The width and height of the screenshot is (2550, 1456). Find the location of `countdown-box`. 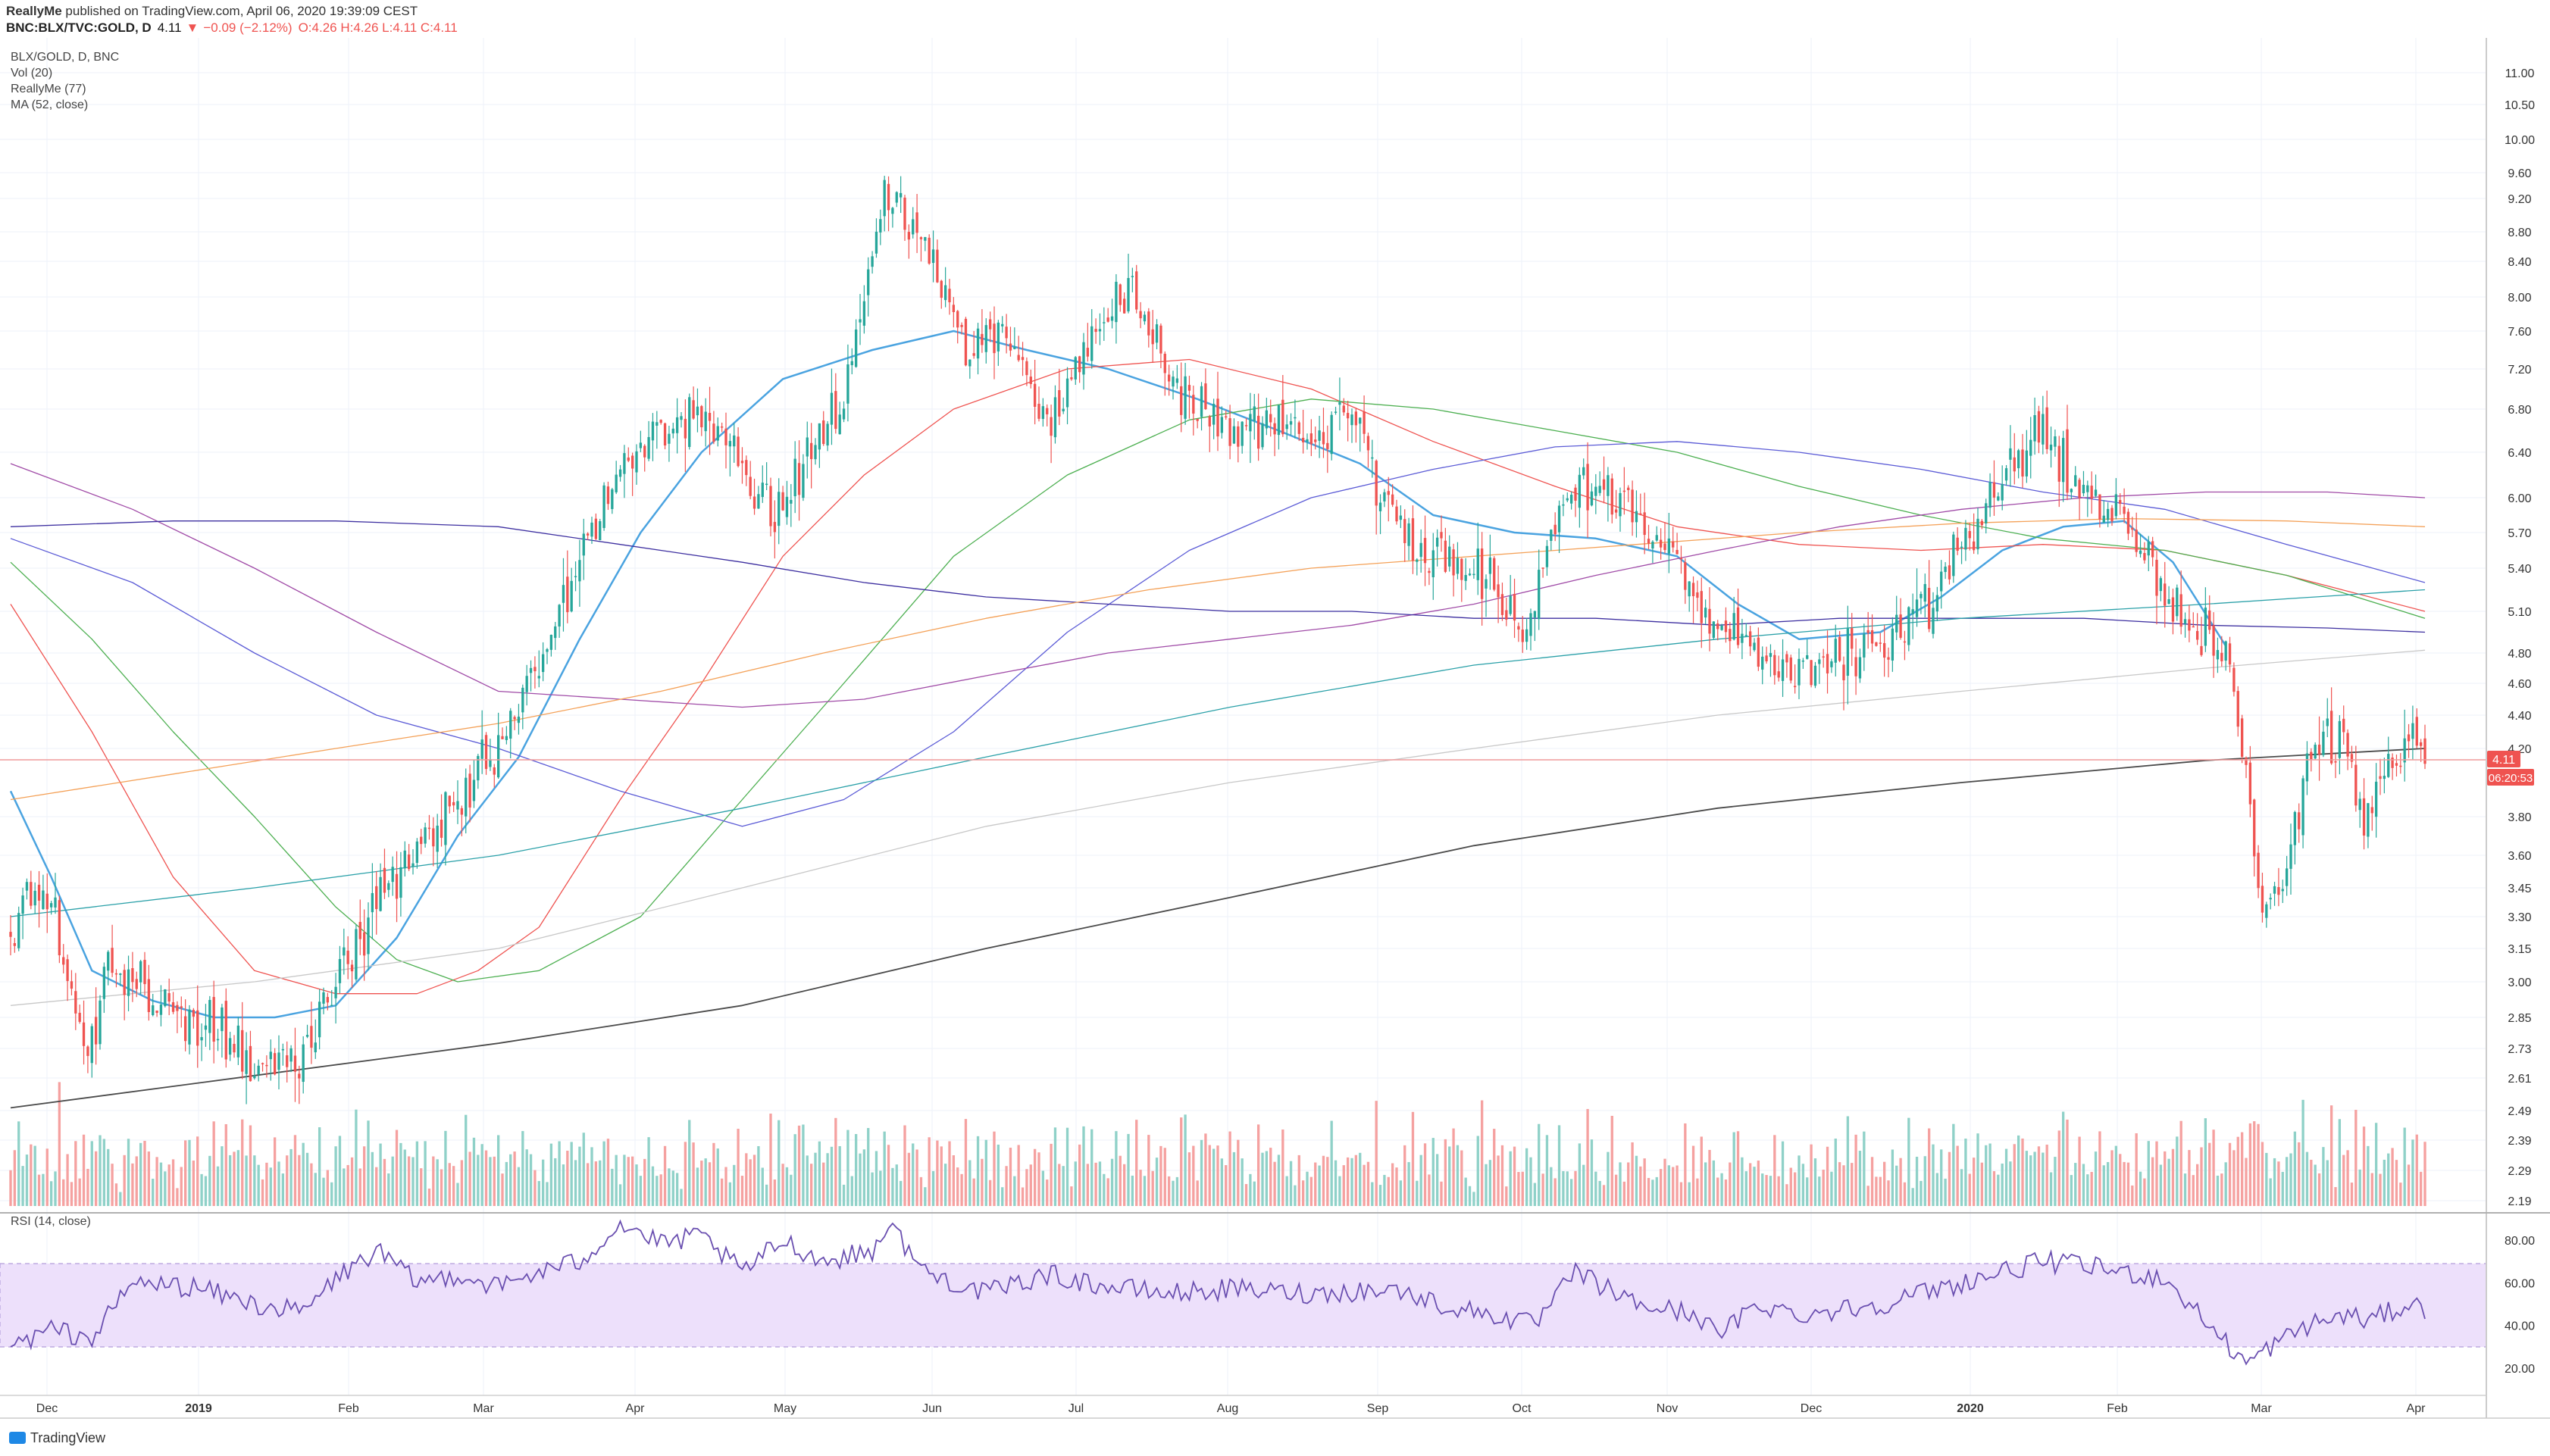

countdown-box is located at coordinates (2510, 777).